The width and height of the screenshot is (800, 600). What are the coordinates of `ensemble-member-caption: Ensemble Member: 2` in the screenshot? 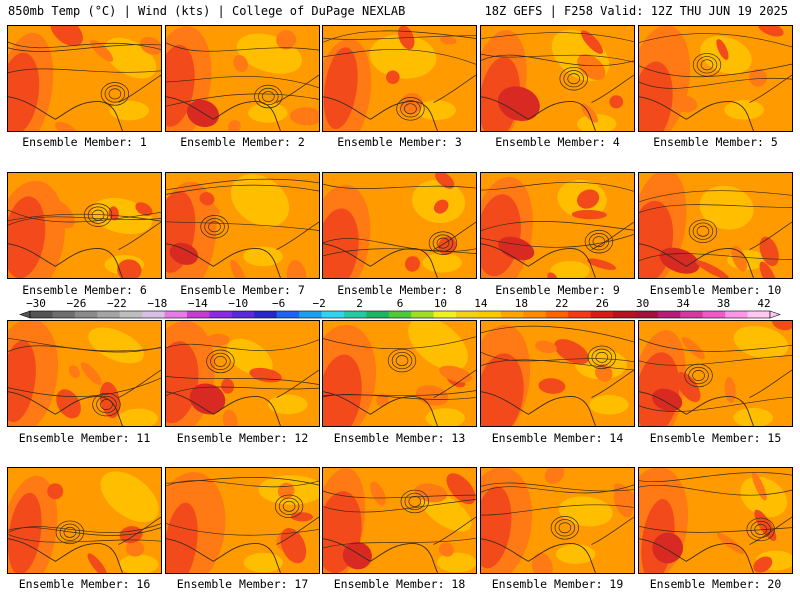 It's located at (242, 142).